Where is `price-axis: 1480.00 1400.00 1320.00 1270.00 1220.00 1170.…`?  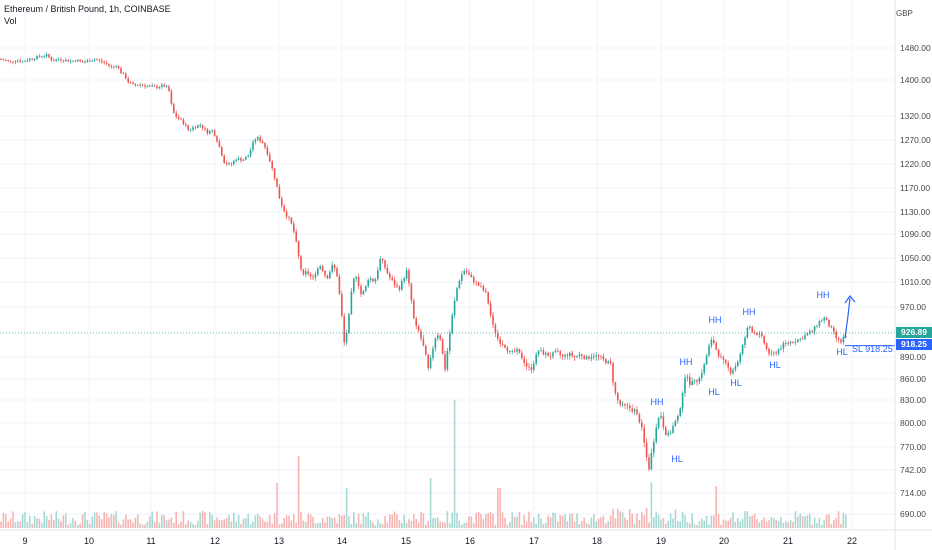 price-axis: 1480.00 1400.00 1320.00 1270.00 1220.00 1170.… is located at coordinates (915, 281).